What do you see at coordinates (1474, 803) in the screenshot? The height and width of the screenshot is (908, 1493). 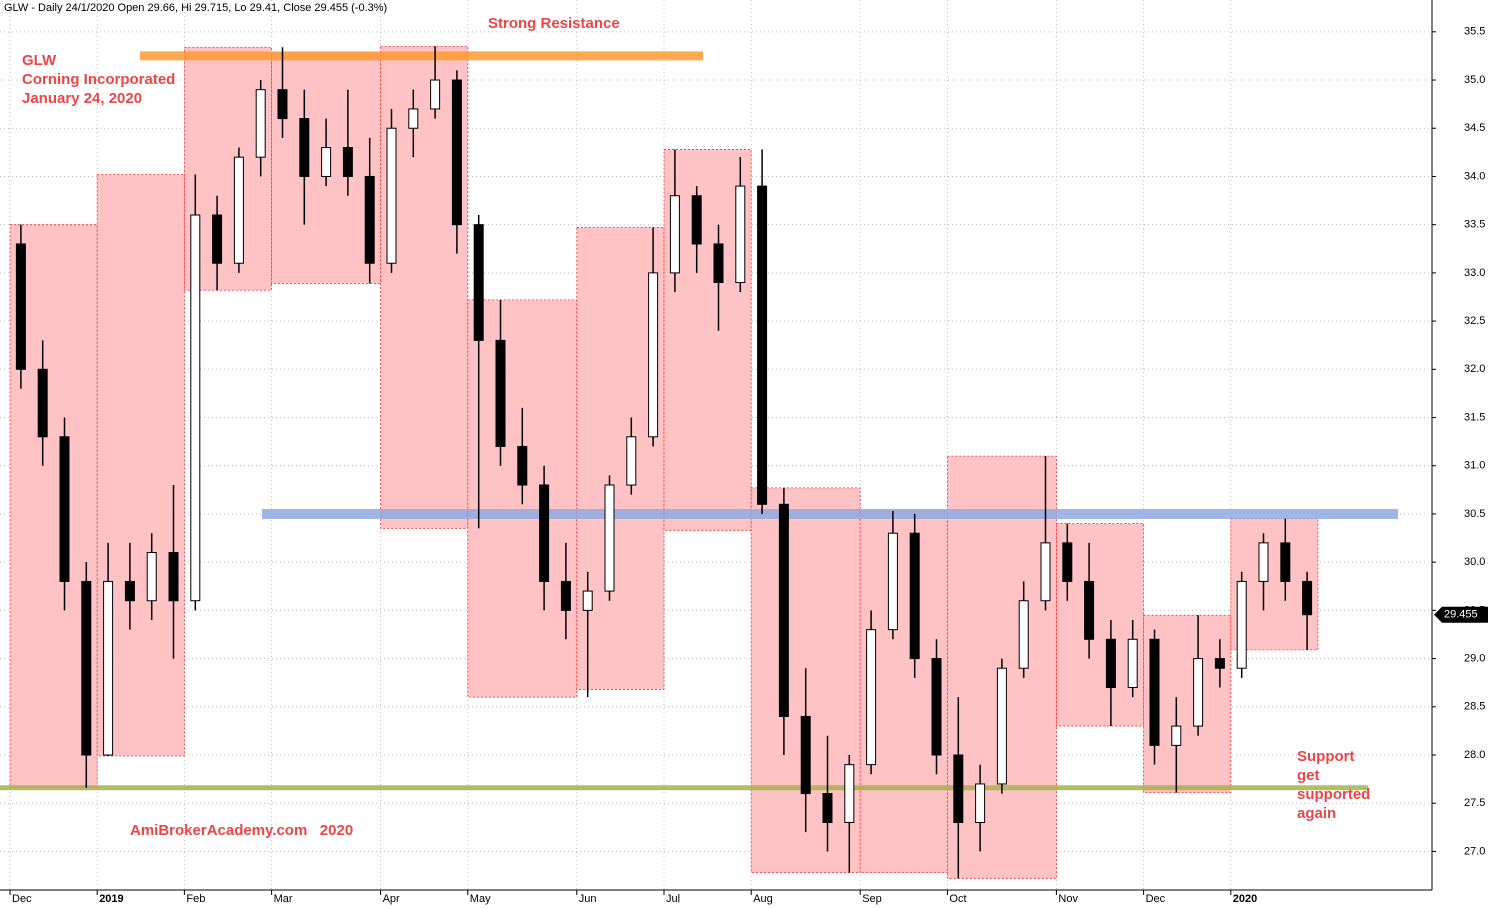 I see `y-tick-label: 27.5` at bounding box center [1474, 803].